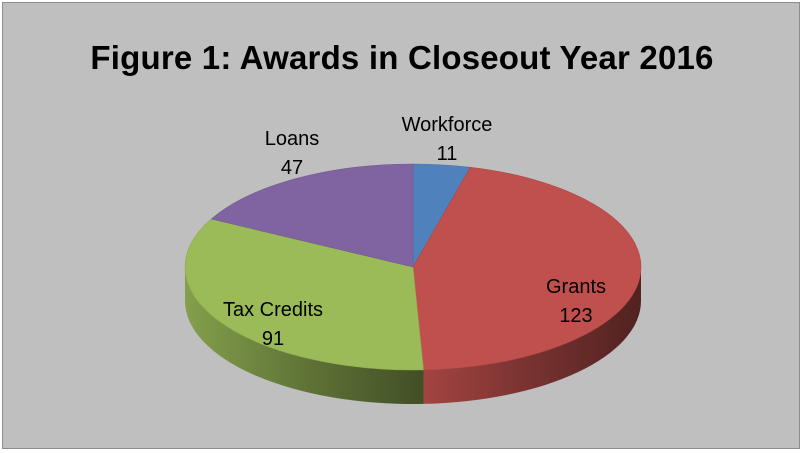 This screenshot has width=804, height=453. What do you see at coordinates (402, 57) in the screenshot?
I see `chart-title: Figure 1: Awards in Closeout Year 2016` at bounding box center [402, 57].